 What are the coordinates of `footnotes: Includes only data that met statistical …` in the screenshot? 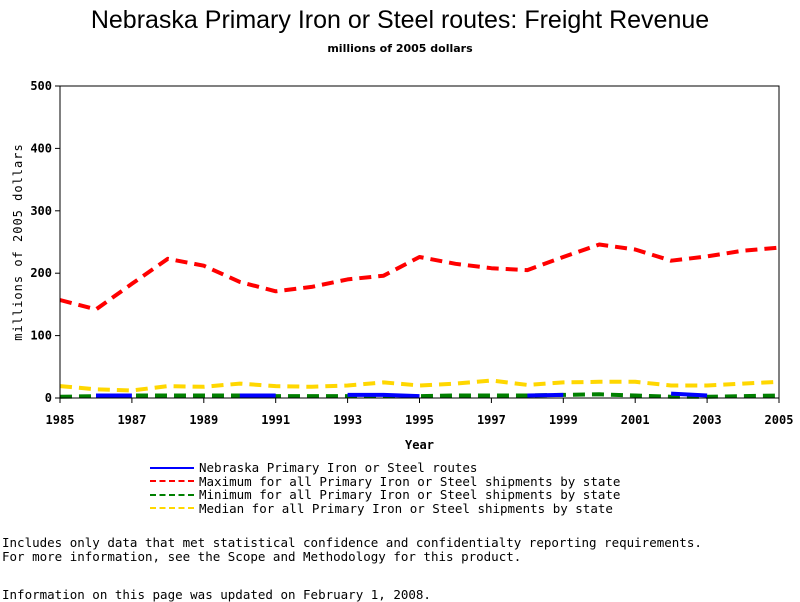 It's located at (352, 550).